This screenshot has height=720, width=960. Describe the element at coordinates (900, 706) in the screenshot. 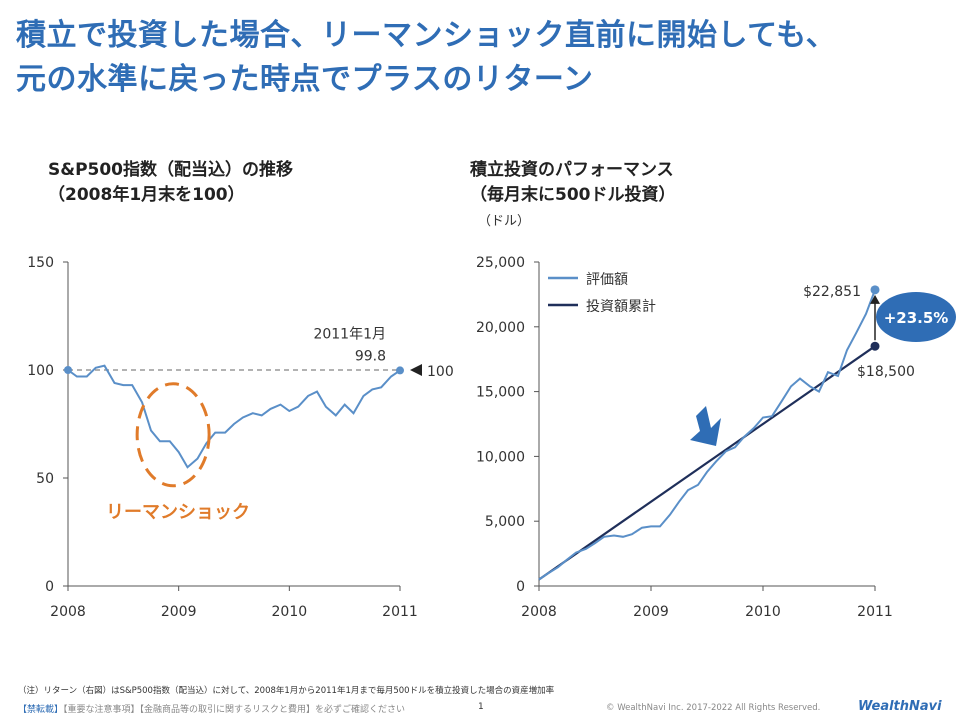

I see `brand-logo: WealthNavi` at that location.